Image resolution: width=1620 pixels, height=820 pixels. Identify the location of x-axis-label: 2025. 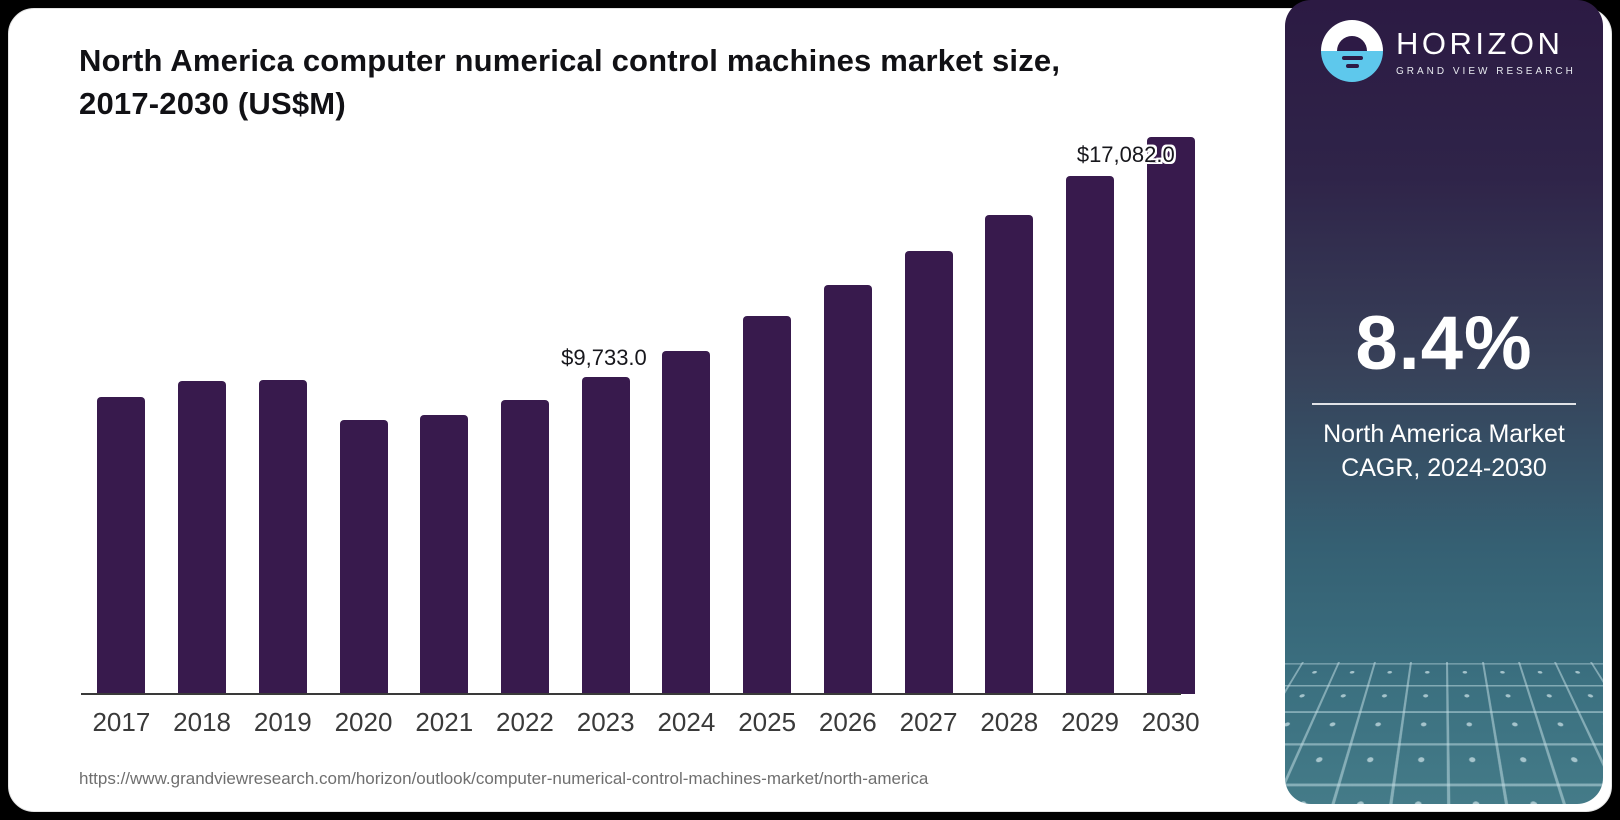
(767, 722).